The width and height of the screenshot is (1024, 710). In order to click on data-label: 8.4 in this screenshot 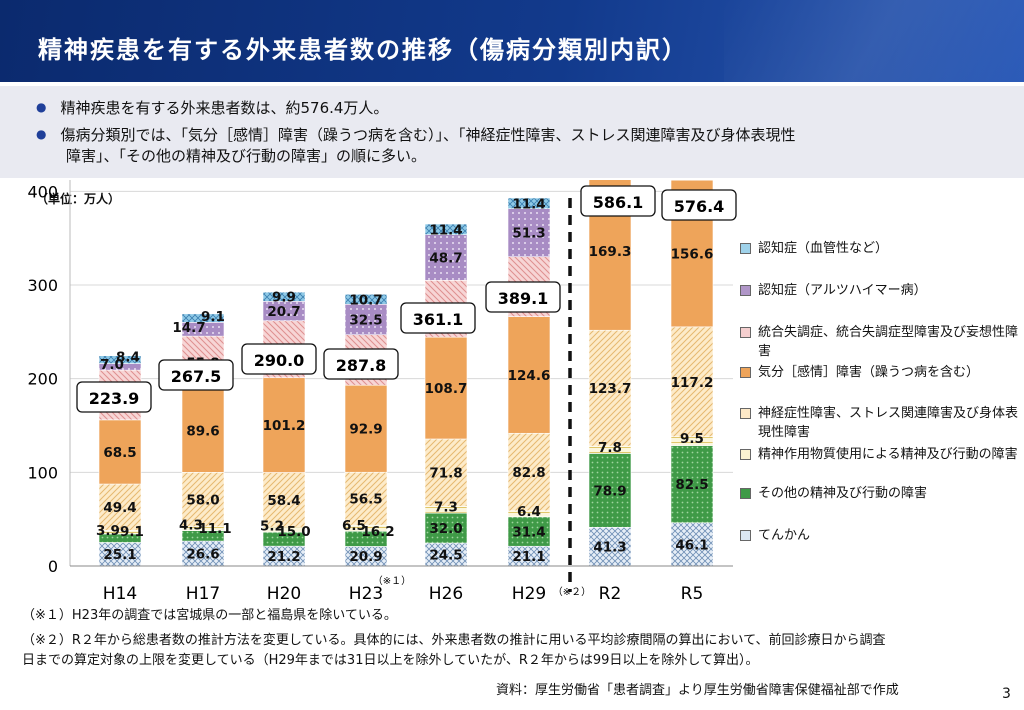, I will do `click(128, 358)`.